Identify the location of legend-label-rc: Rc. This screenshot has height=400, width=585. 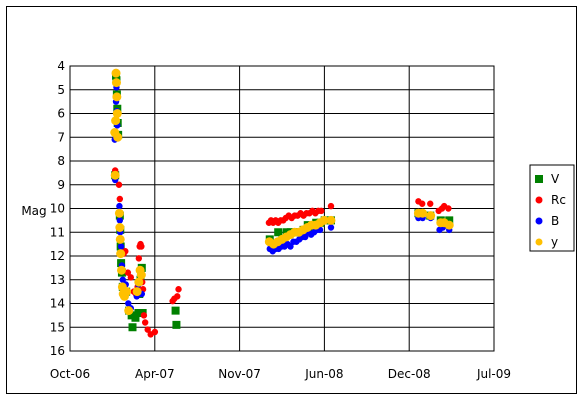
(558, 200).